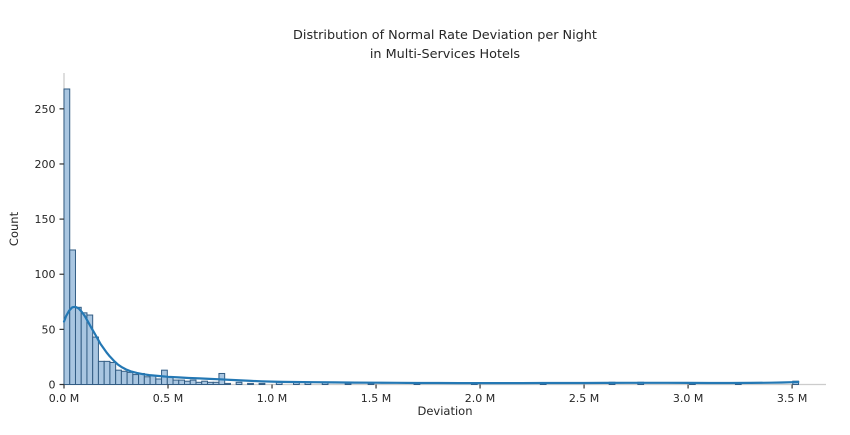 This screenshot has height=435, width=850. Describe the element at coordinates (52, 385) in the screenshot. I see `y-tick-label: 0` at that location.